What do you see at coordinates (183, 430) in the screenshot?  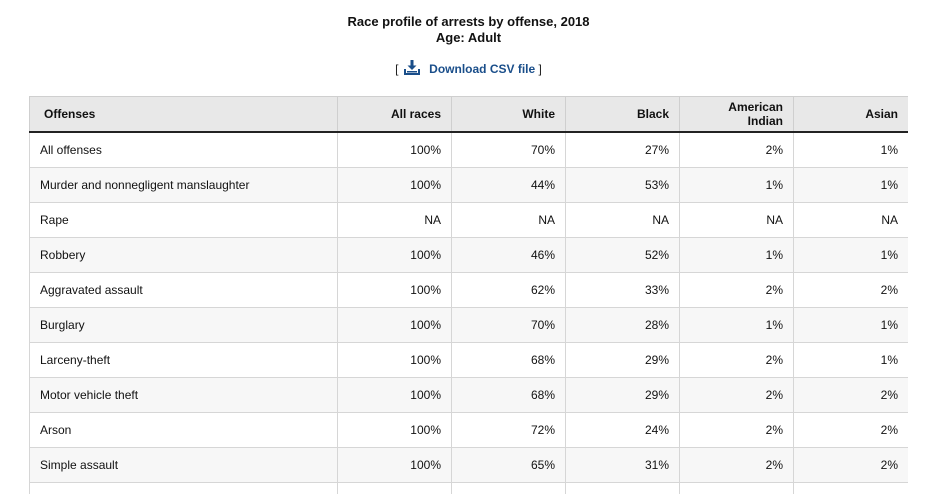 I see `offense-cell: Arson` at bounding box center [183, 430].